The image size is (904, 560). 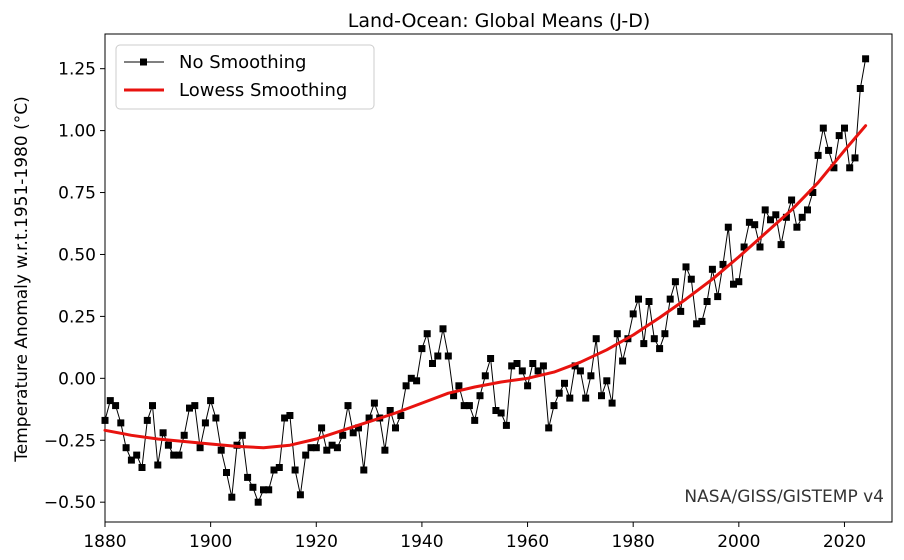 What do you see at coordinates (77, 70) in the screenshot?
I see `y-tick-label: 1.25` at bounding box center [77, 70].